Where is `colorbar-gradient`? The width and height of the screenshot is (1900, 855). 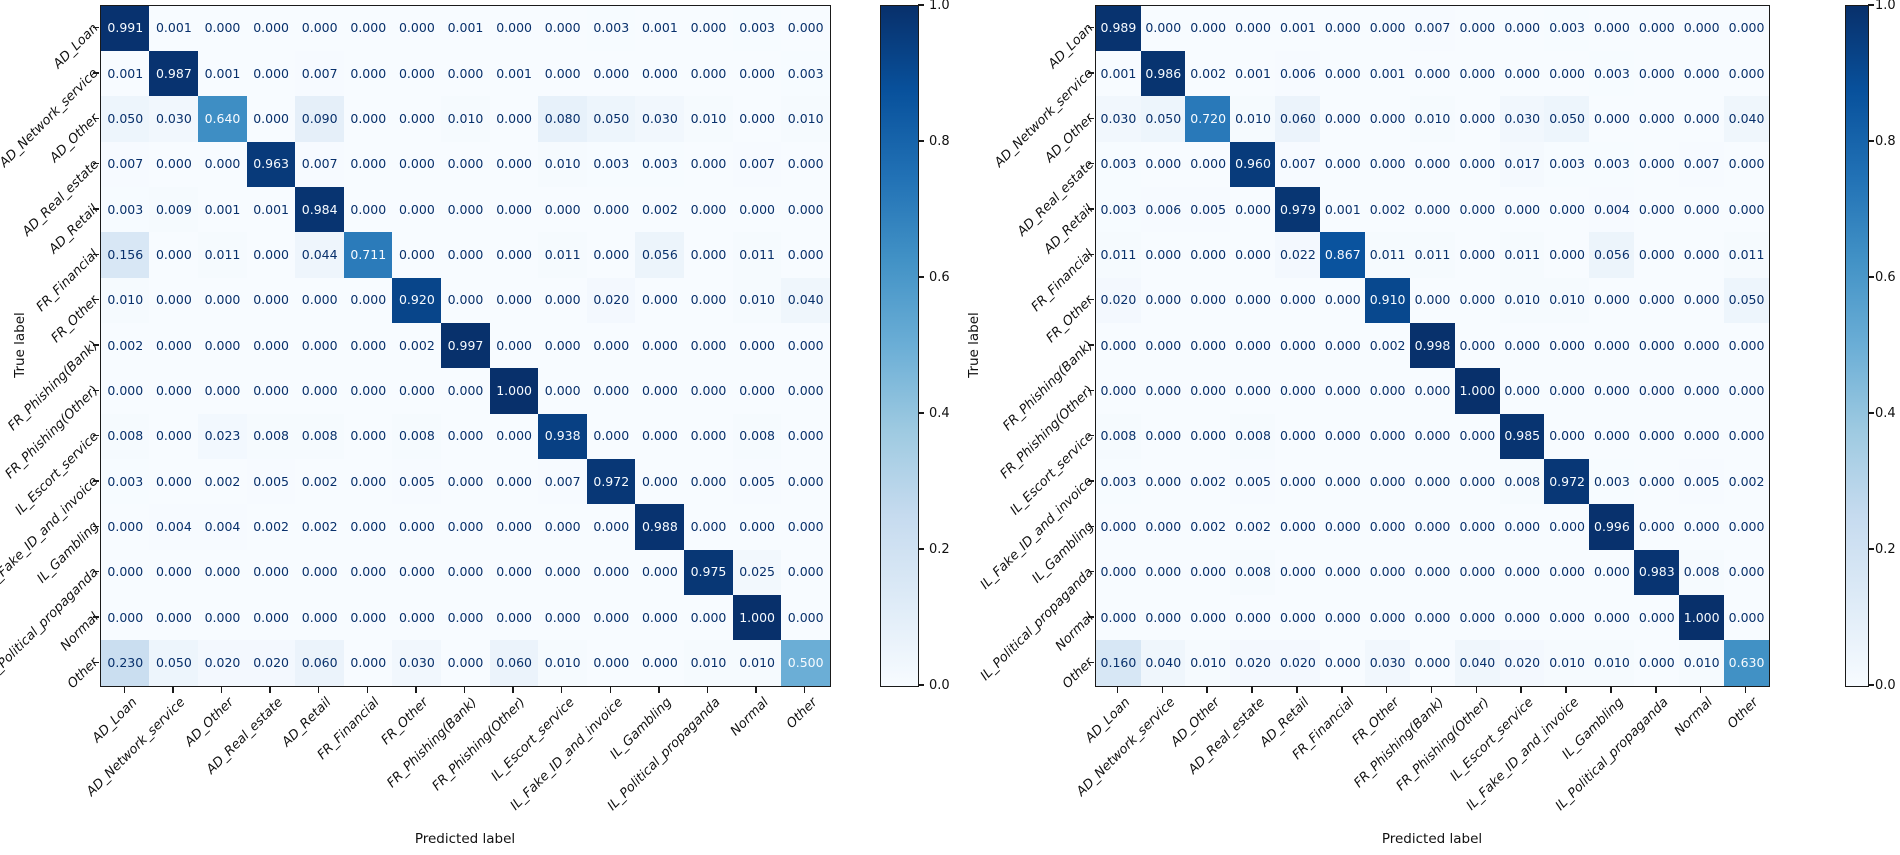 colorbar-gradient is located at coordinates (1857, 346).